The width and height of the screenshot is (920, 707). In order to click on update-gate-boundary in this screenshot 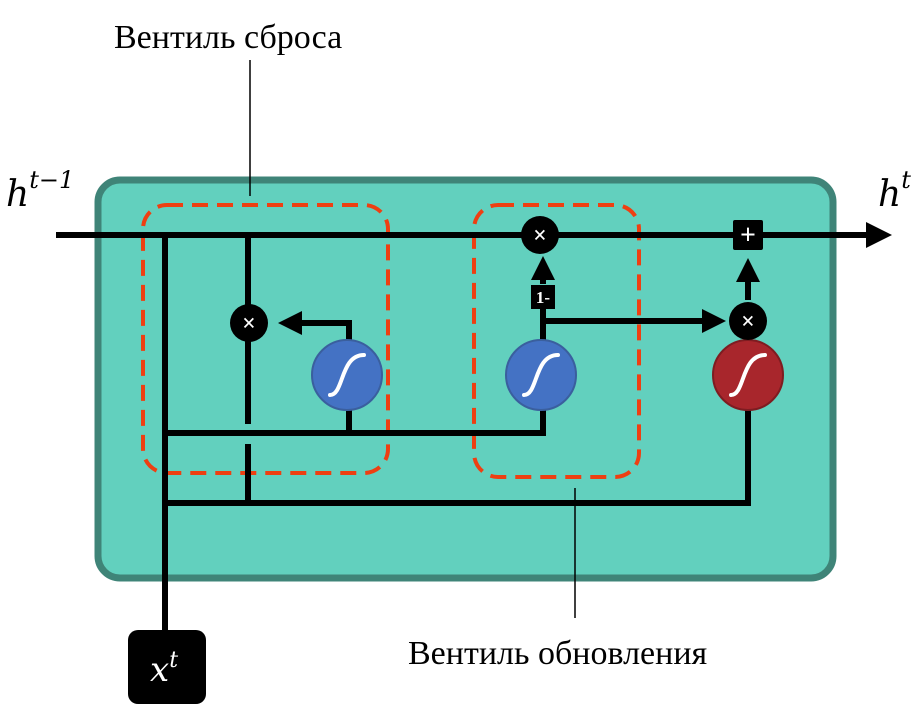, I will do `click(556, 341)`.